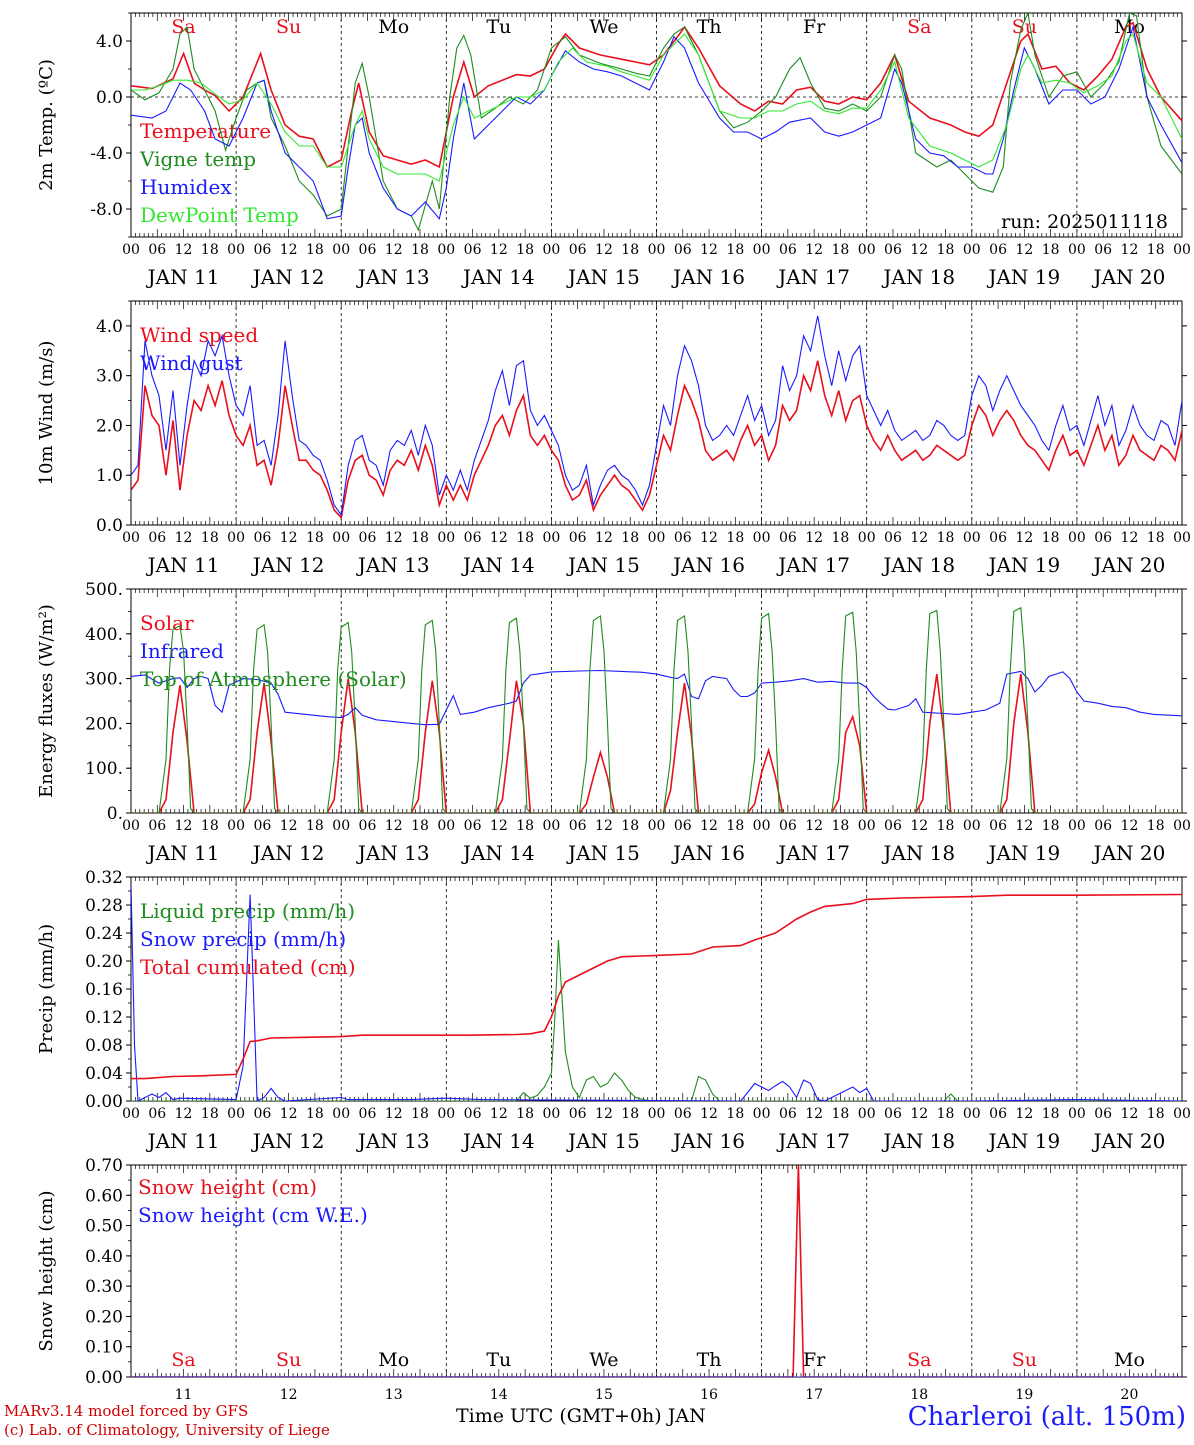 This screenshot has height=1445, width=1194. Describe the element at coordinates (104, 1196) in the screenshot. I see `y-tick-label: 0.60` at that location.